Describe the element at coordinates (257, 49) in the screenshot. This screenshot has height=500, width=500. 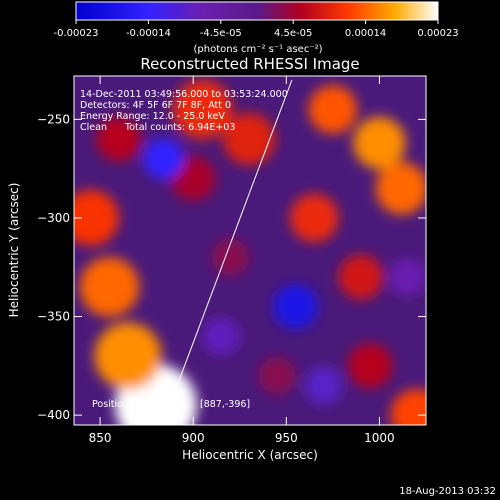
I see `colorbar-unit-label: (photons cm⁻² s⁻¹ asec⁻²)` at that location.